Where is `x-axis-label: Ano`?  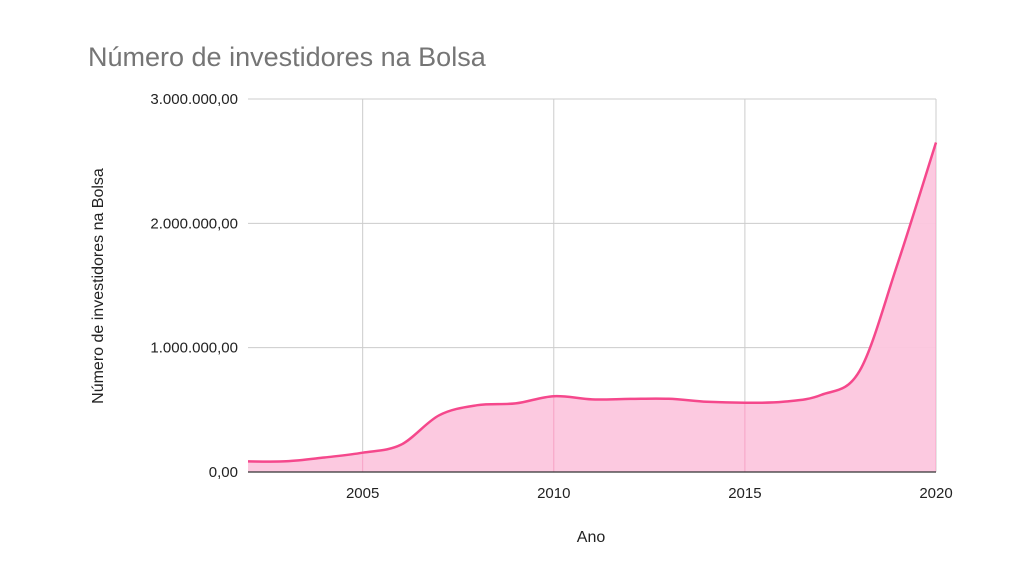
x-axis-label: Ano is located at coordinates (591, 537).